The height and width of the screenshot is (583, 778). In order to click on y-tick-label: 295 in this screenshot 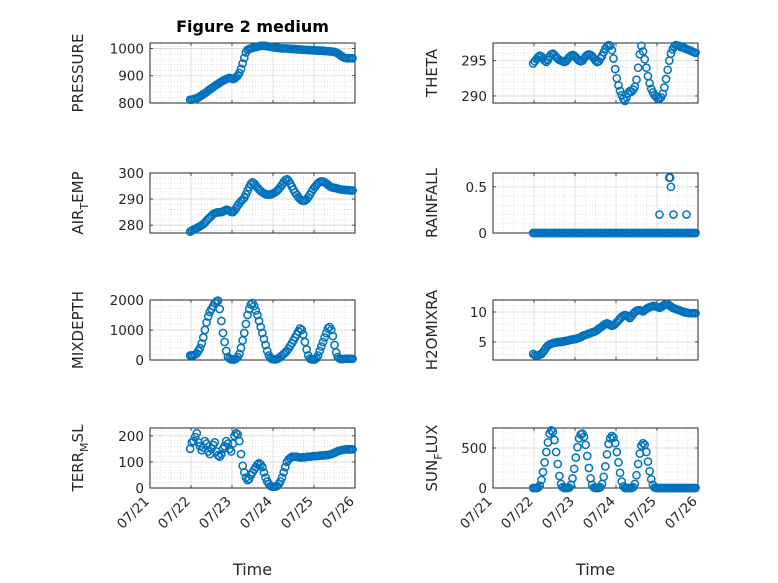, I will do `click(474, 62)`.